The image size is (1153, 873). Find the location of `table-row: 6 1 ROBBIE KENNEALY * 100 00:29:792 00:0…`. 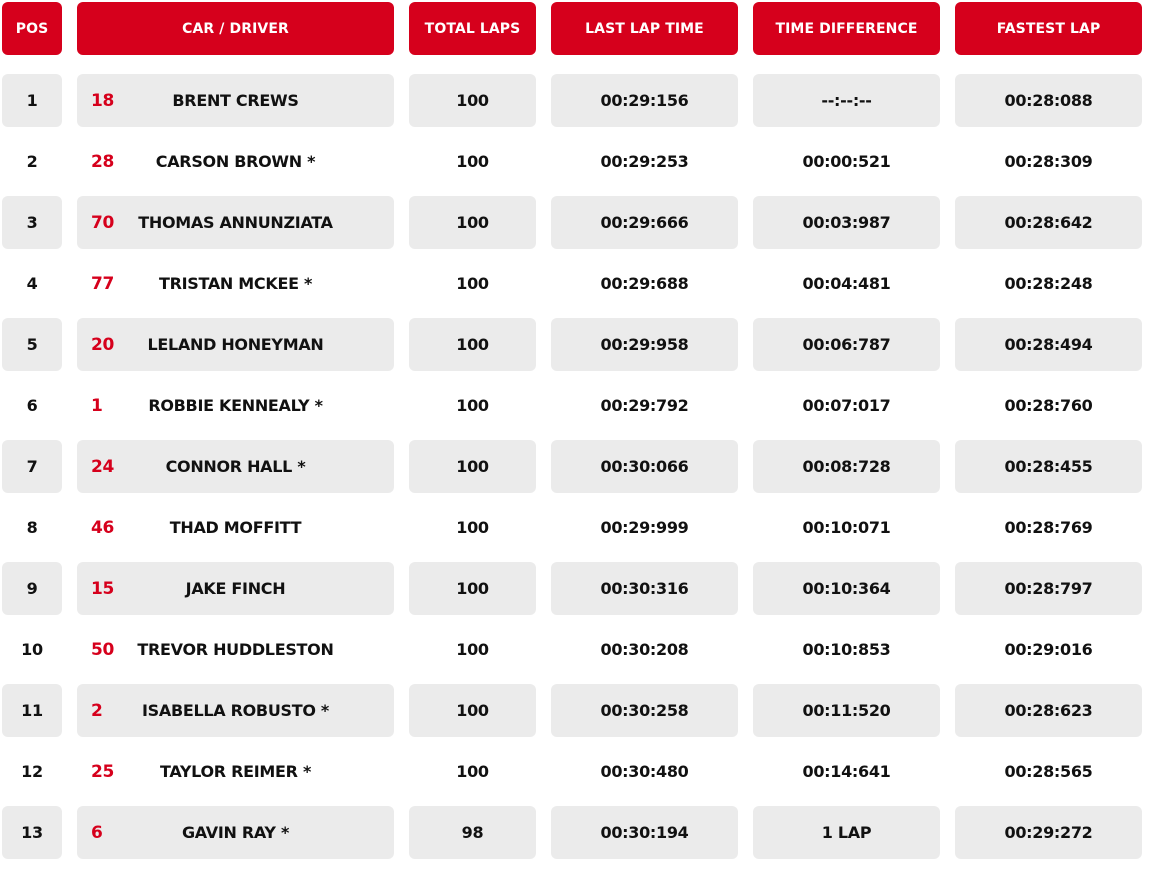

table-row: 6 1 ROBBIE KENNEALY * 100 00:29:792 00:0… is located at coordinates (576, 405).